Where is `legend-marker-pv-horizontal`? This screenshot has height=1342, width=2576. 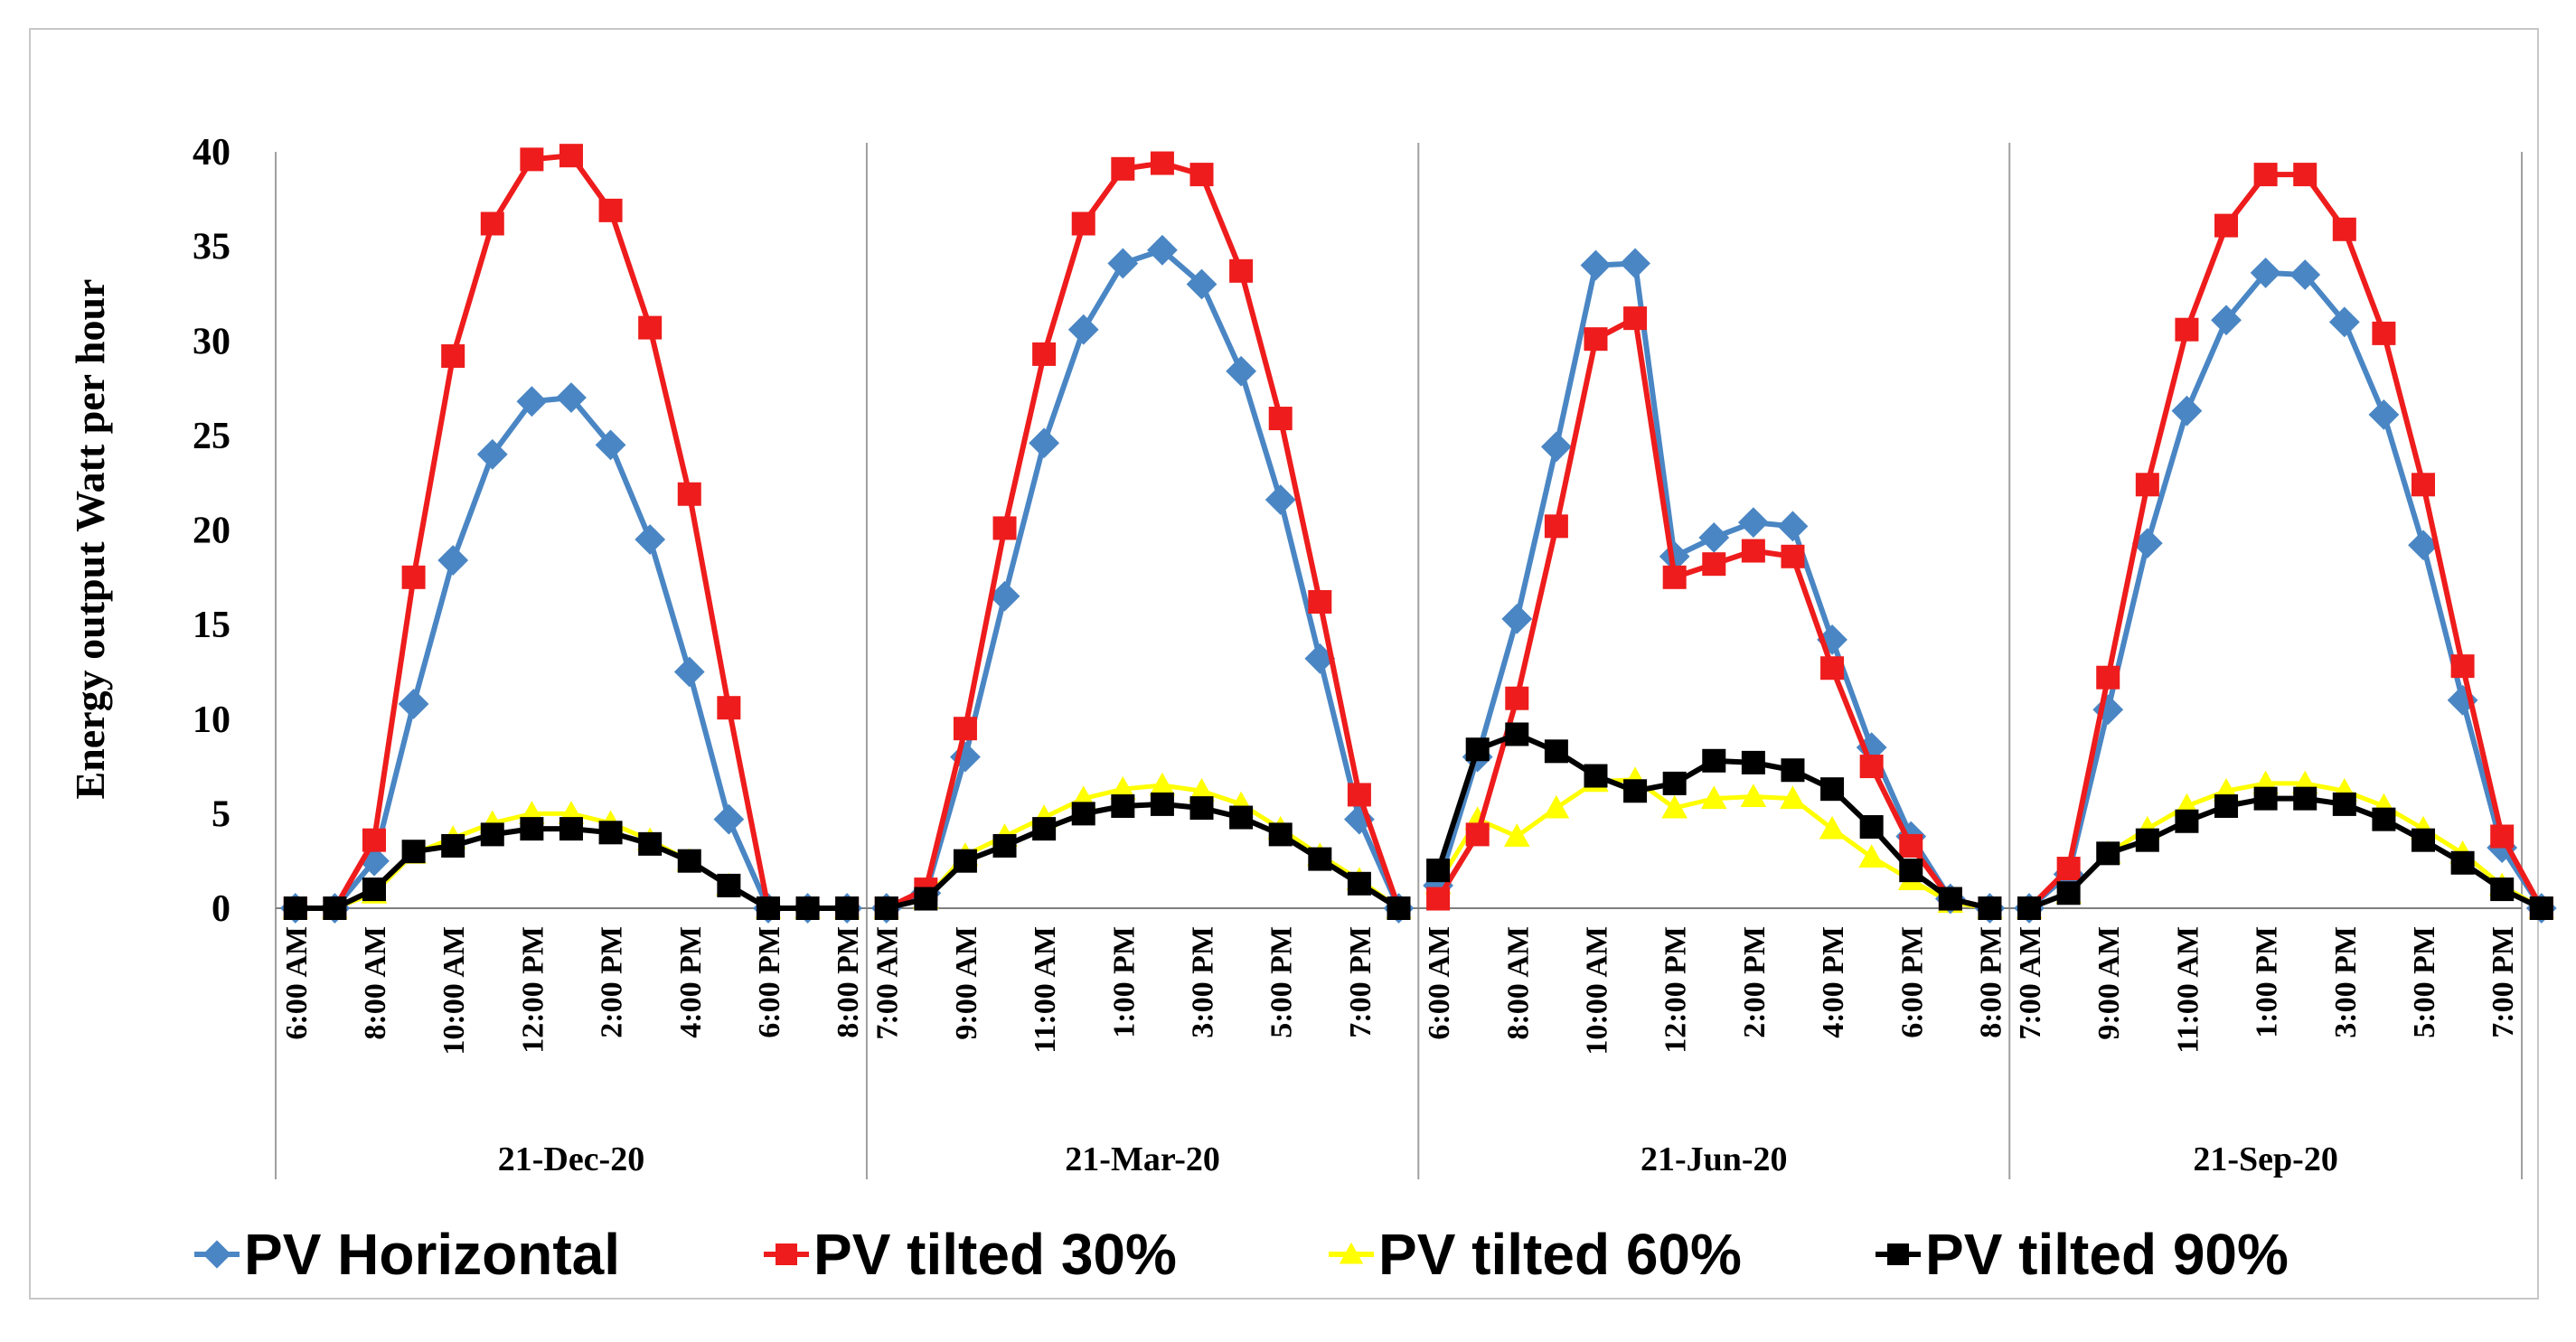 legend-marker-pv-horizontal is located at coordinates (217, 1254).